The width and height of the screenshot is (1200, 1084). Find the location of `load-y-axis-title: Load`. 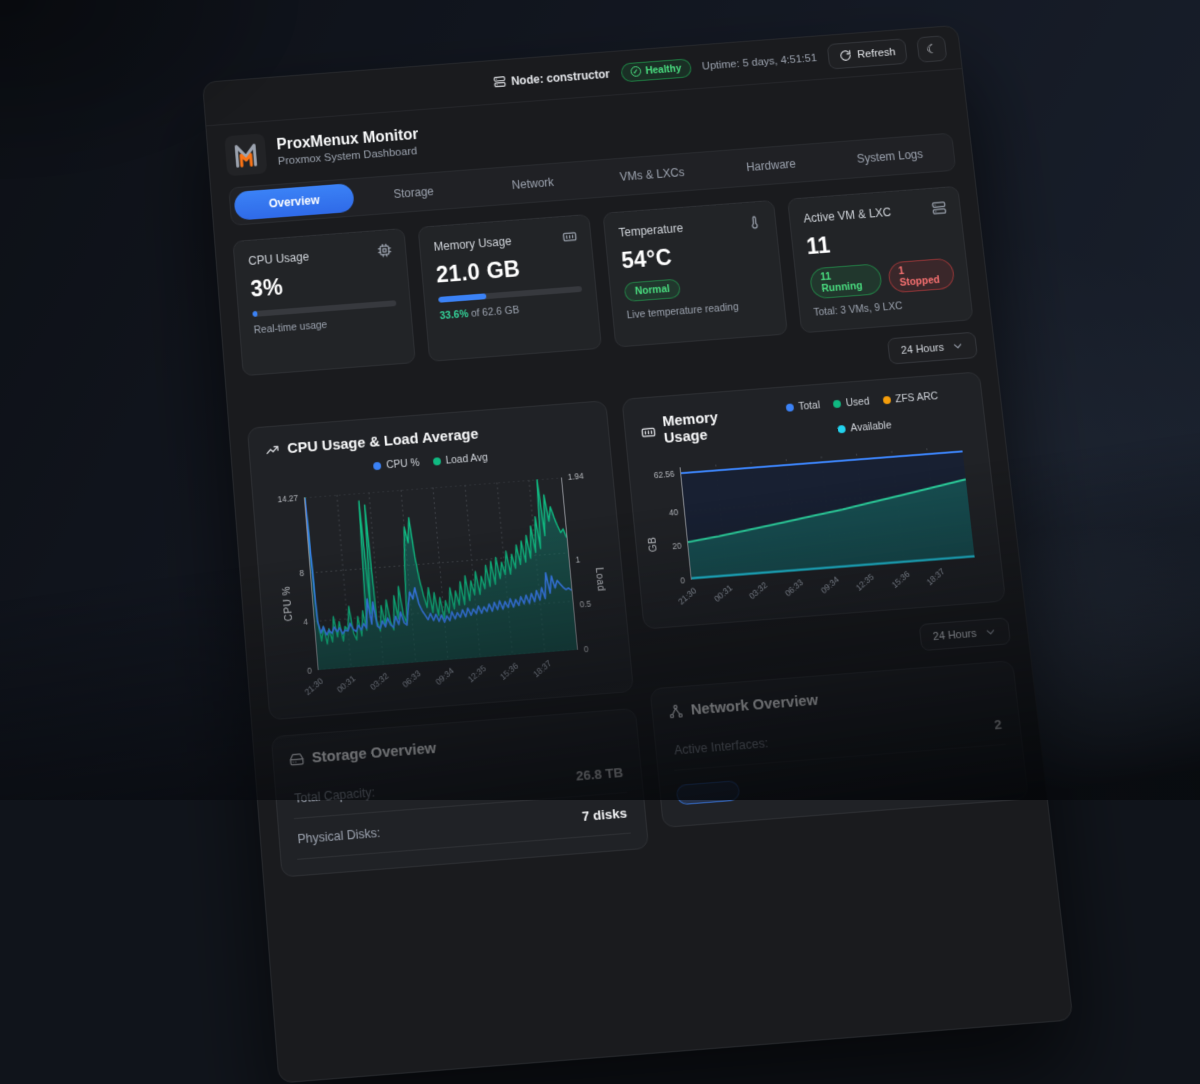

load-y-axis-title: Load is located at coordinates (598, 579).